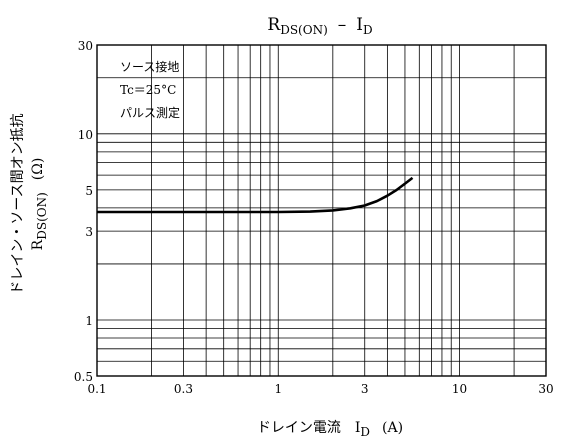 This screenshot has width=563, height=444. What do you see at coordinates (85, 46) in the screenshot?
I see `y-tick-label: 30` at bounding box center [85, 46].